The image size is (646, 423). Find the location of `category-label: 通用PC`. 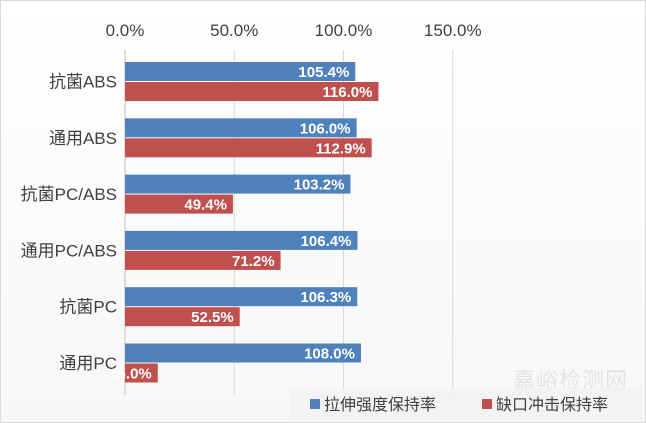

category-label: 通用PC is located at coordinates (88, 363).